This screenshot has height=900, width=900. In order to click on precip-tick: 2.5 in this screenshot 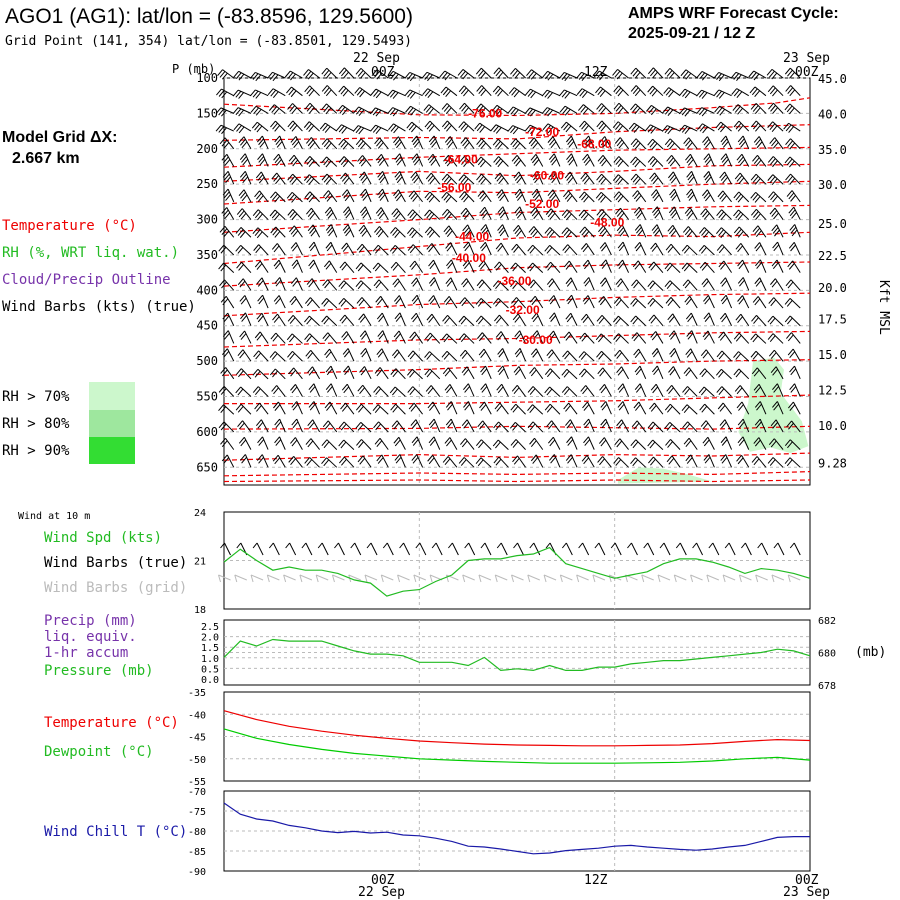, I will do `click(210, 627)`.